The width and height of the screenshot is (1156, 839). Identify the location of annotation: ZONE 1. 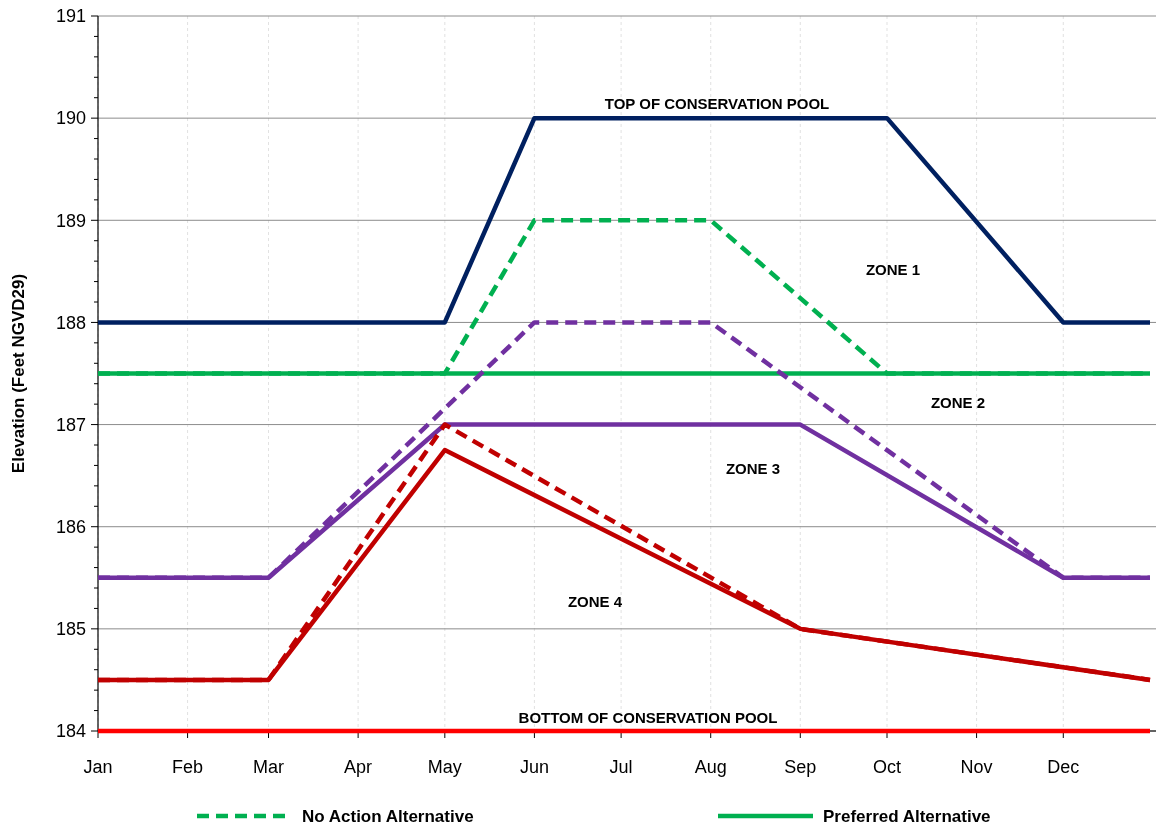
(893, 270).